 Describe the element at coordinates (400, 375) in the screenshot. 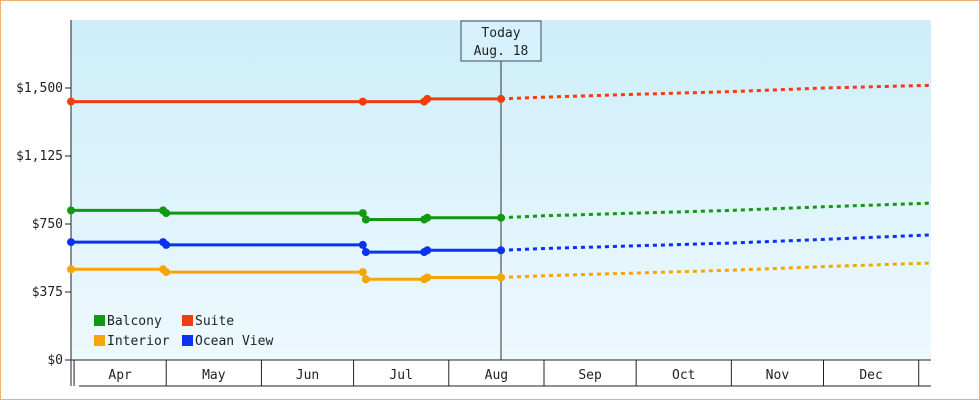

I see `x-tick-label: Jul` at that location.